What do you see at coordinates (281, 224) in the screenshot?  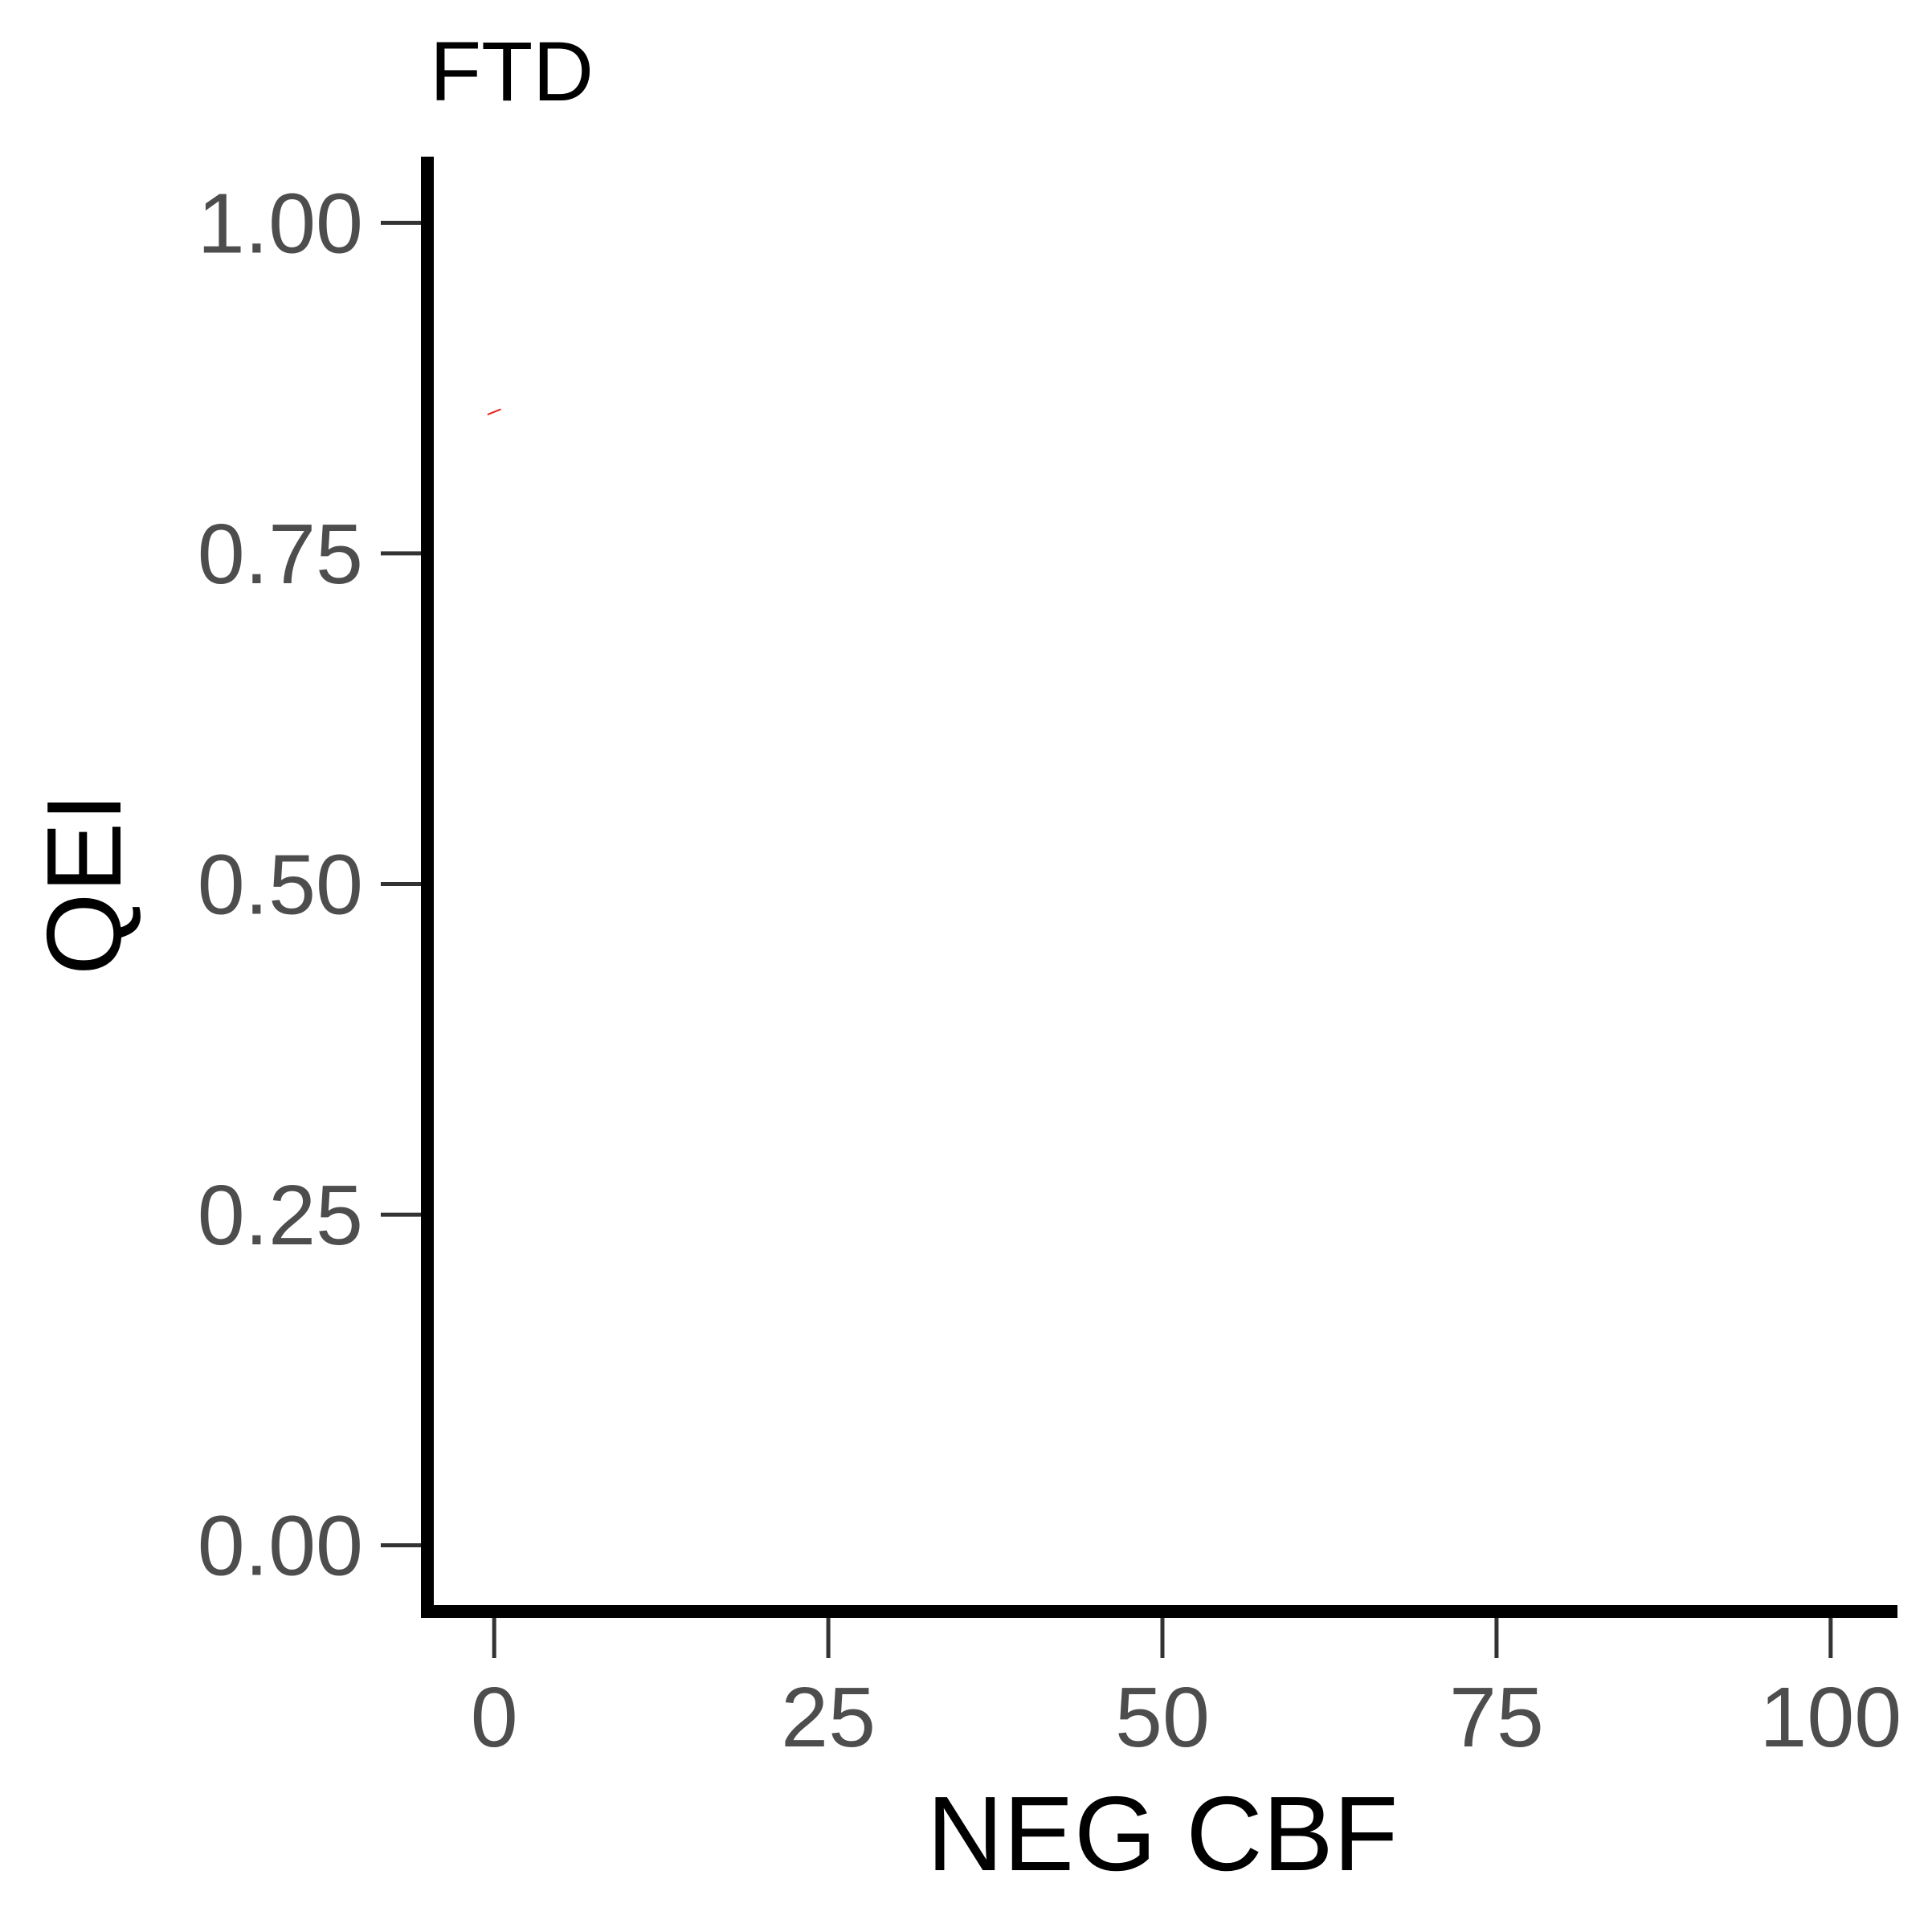 I see `y-tick-label: 1.00` at bounding box center [281, 224].